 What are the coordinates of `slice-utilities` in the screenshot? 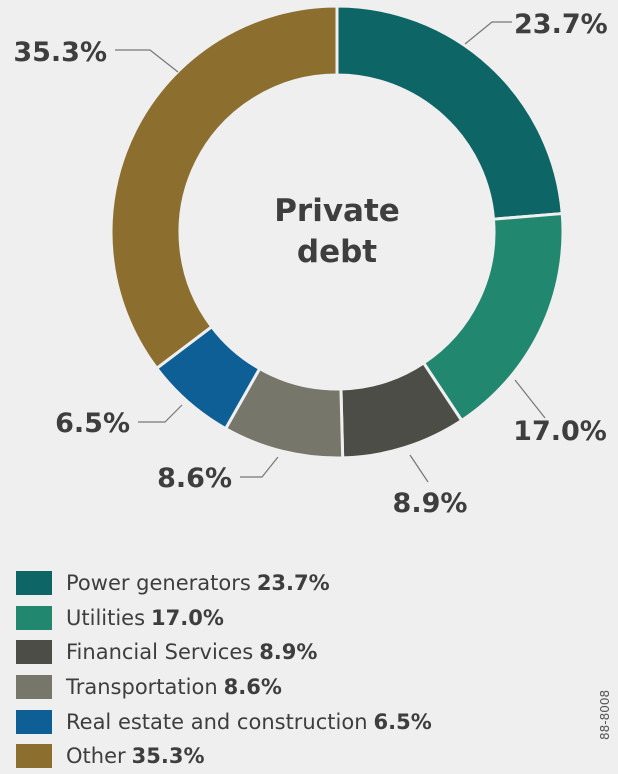 It's located at (493, 317).